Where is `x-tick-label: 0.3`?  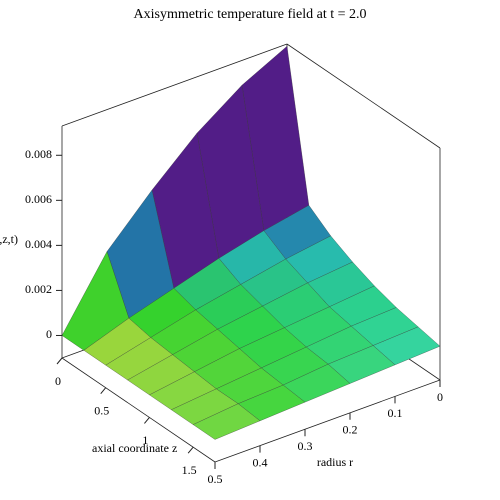
x-tick-label: 0.3 is located at coordinates (305, 446).